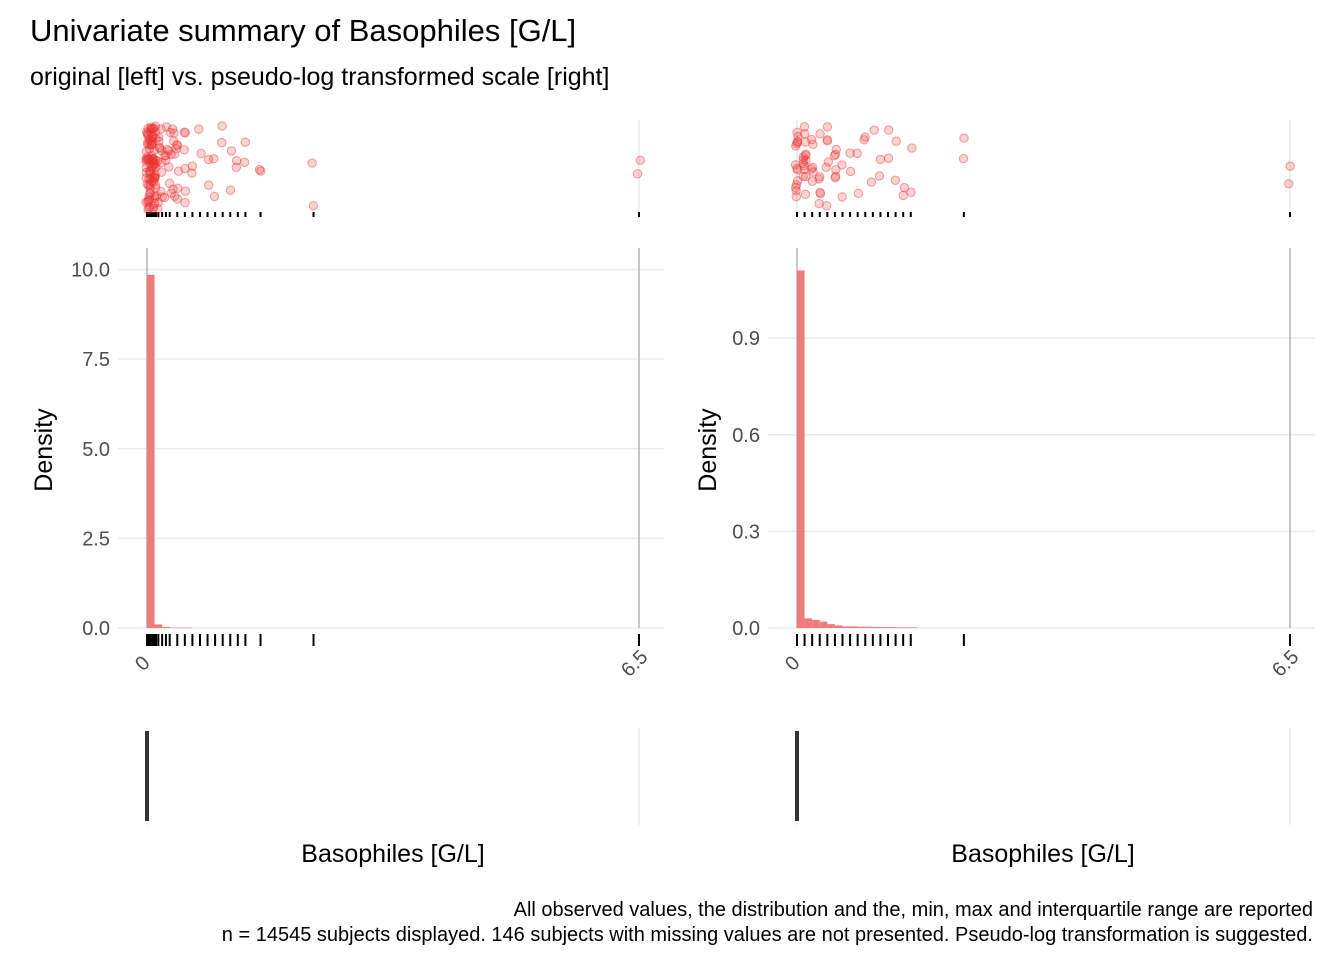 The image size is (1344, 960). Describe the element at coordinates (303, 30) in the screenshot. I see `chart-title: Univariate summary of Basophiles [G/L]` at that location.